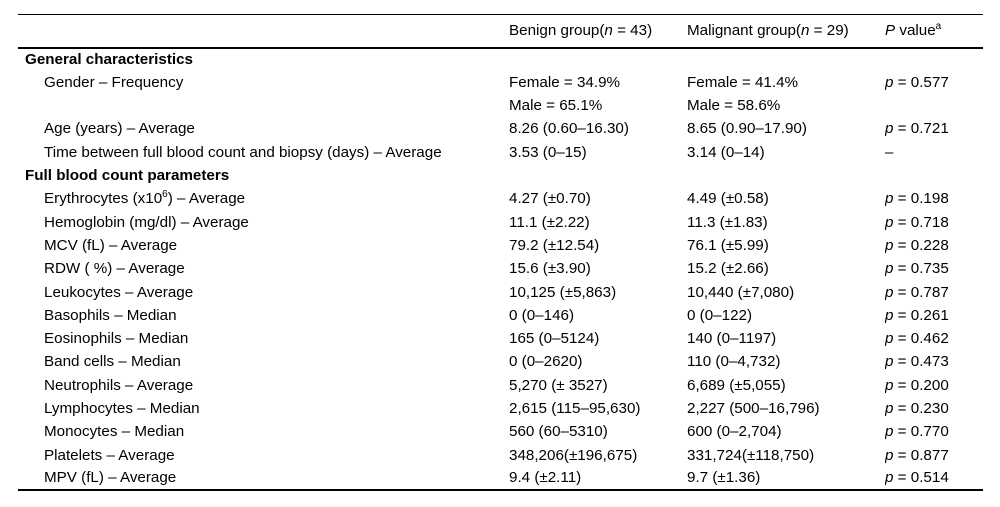  Describe the element at coordinates (917, 385) in the screenshot. I see `p-value-cell: p = 0.200` at that location.